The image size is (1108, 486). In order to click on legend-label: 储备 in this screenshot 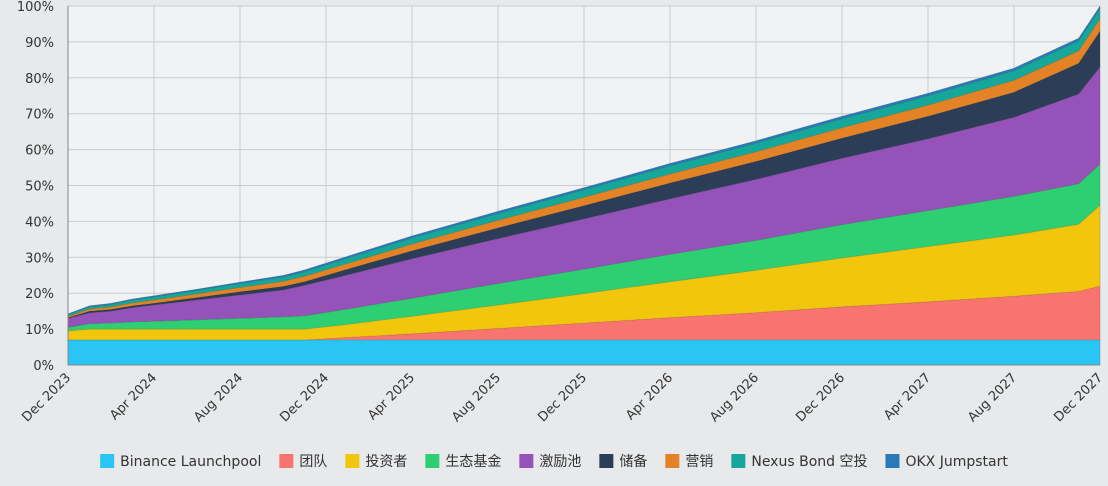, I will do `click(633, 461)`.